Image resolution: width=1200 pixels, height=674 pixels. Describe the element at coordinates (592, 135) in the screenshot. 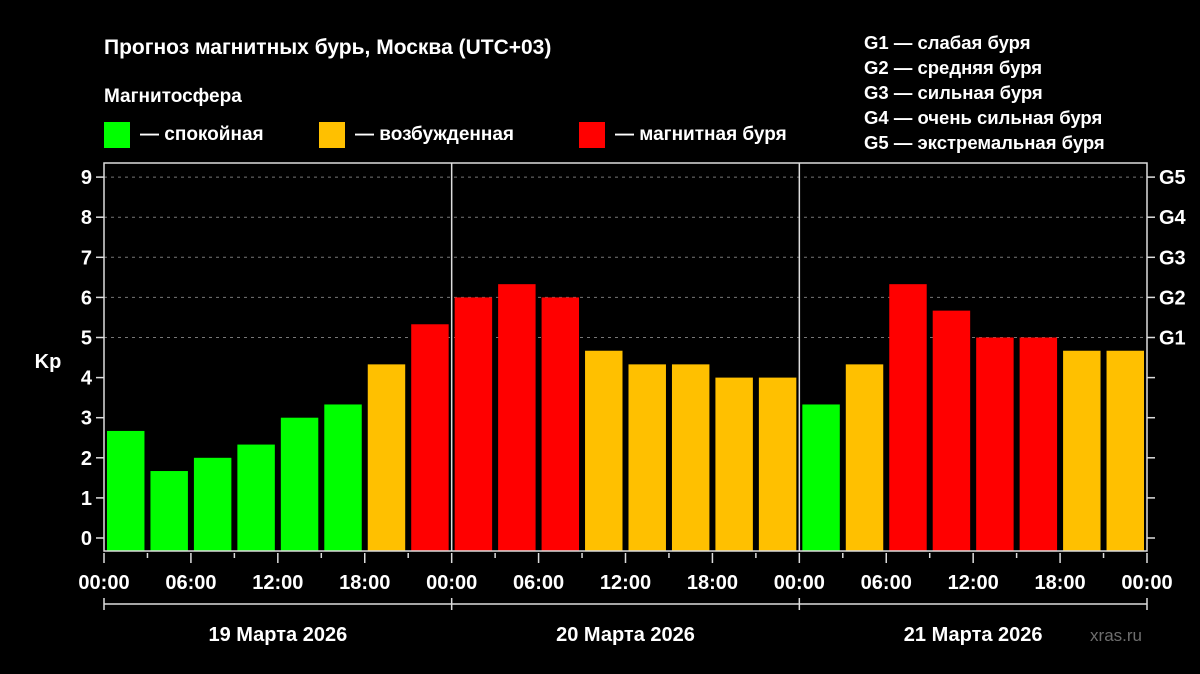

I see `legend-swatch-storm` at that location.